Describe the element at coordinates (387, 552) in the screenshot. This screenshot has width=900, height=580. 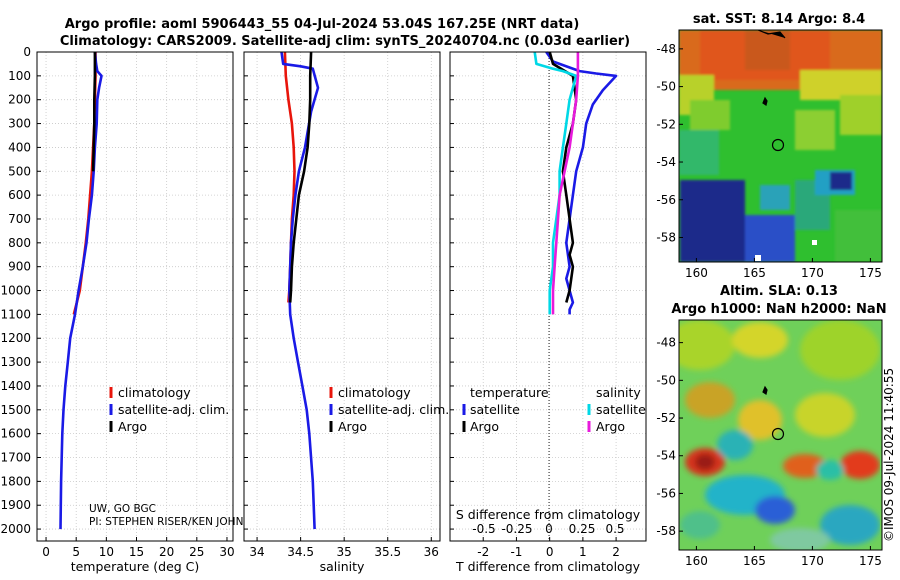
I see `x-tick-label: 35.5` at that location.